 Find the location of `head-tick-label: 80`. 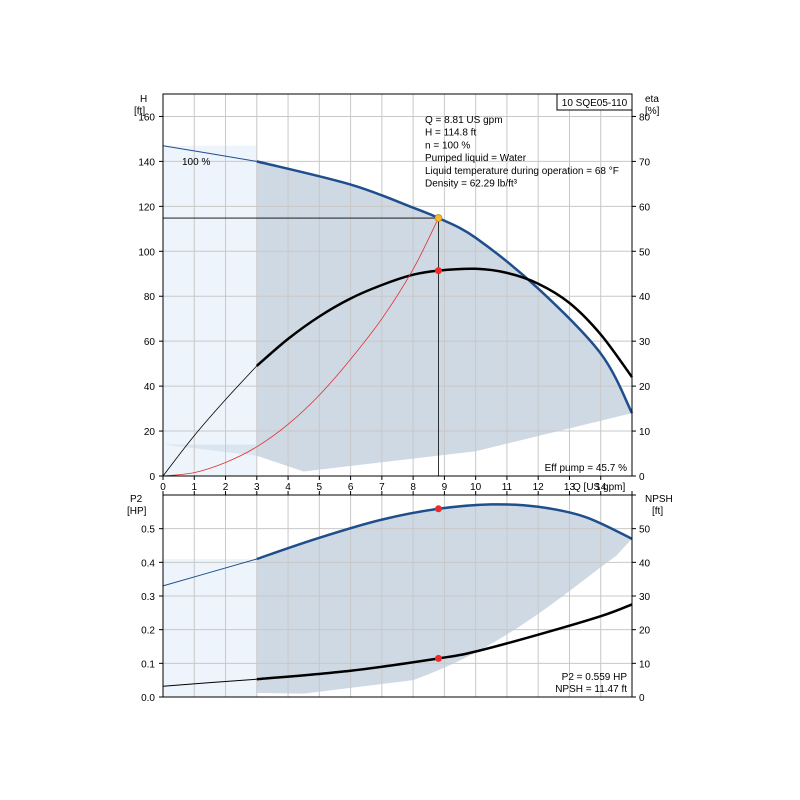

head-tick-label: 80 is located at coordinates (150, 297).